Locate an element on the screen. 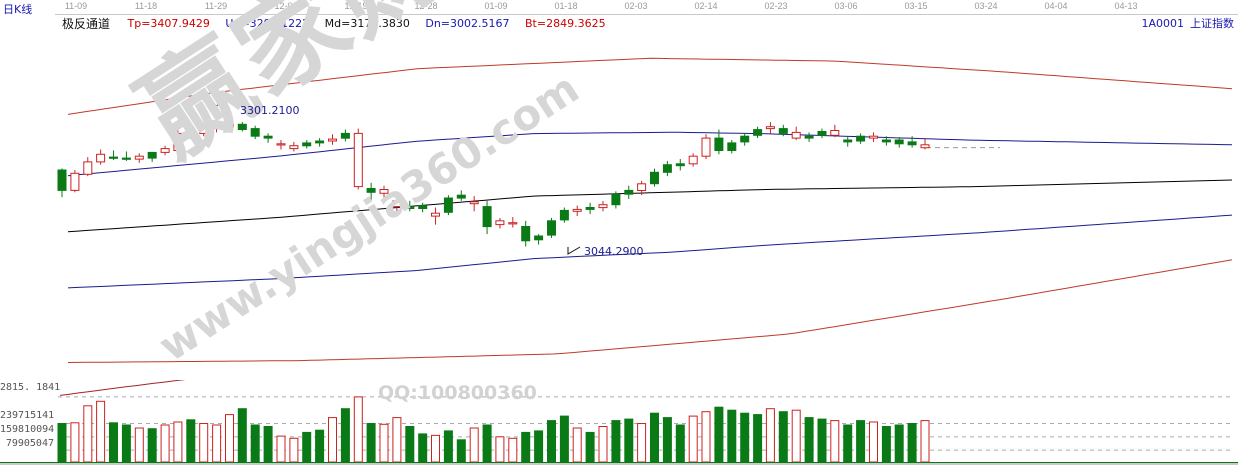 The image size is (1238, 465). indicator-name-label: 极反通道 is located at coordinates (86, 24).